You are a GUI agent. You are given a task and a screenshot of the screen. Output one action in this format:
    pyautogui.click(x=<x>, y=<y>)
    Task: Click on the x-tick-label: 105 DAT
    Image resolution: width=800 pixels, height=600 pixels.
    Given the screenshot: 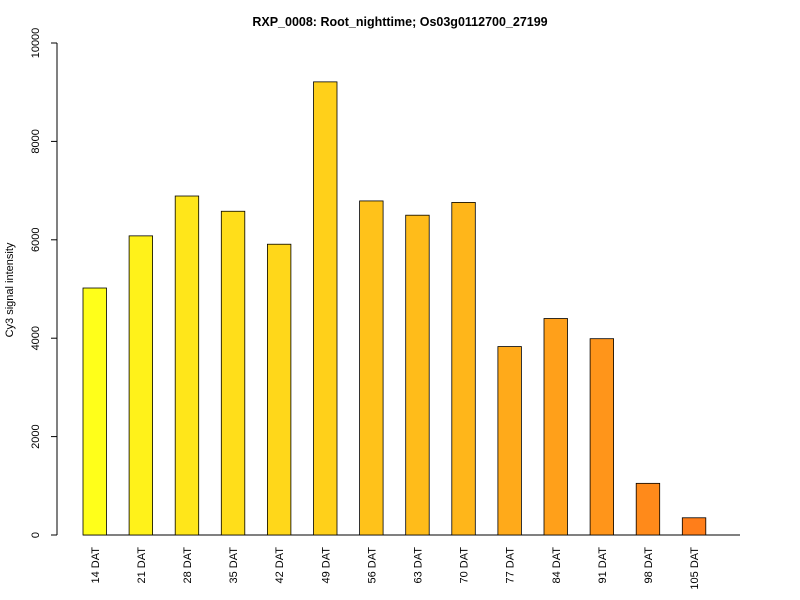 What is the action you would take?
    pyautogui.click(x=695, y=568)
    